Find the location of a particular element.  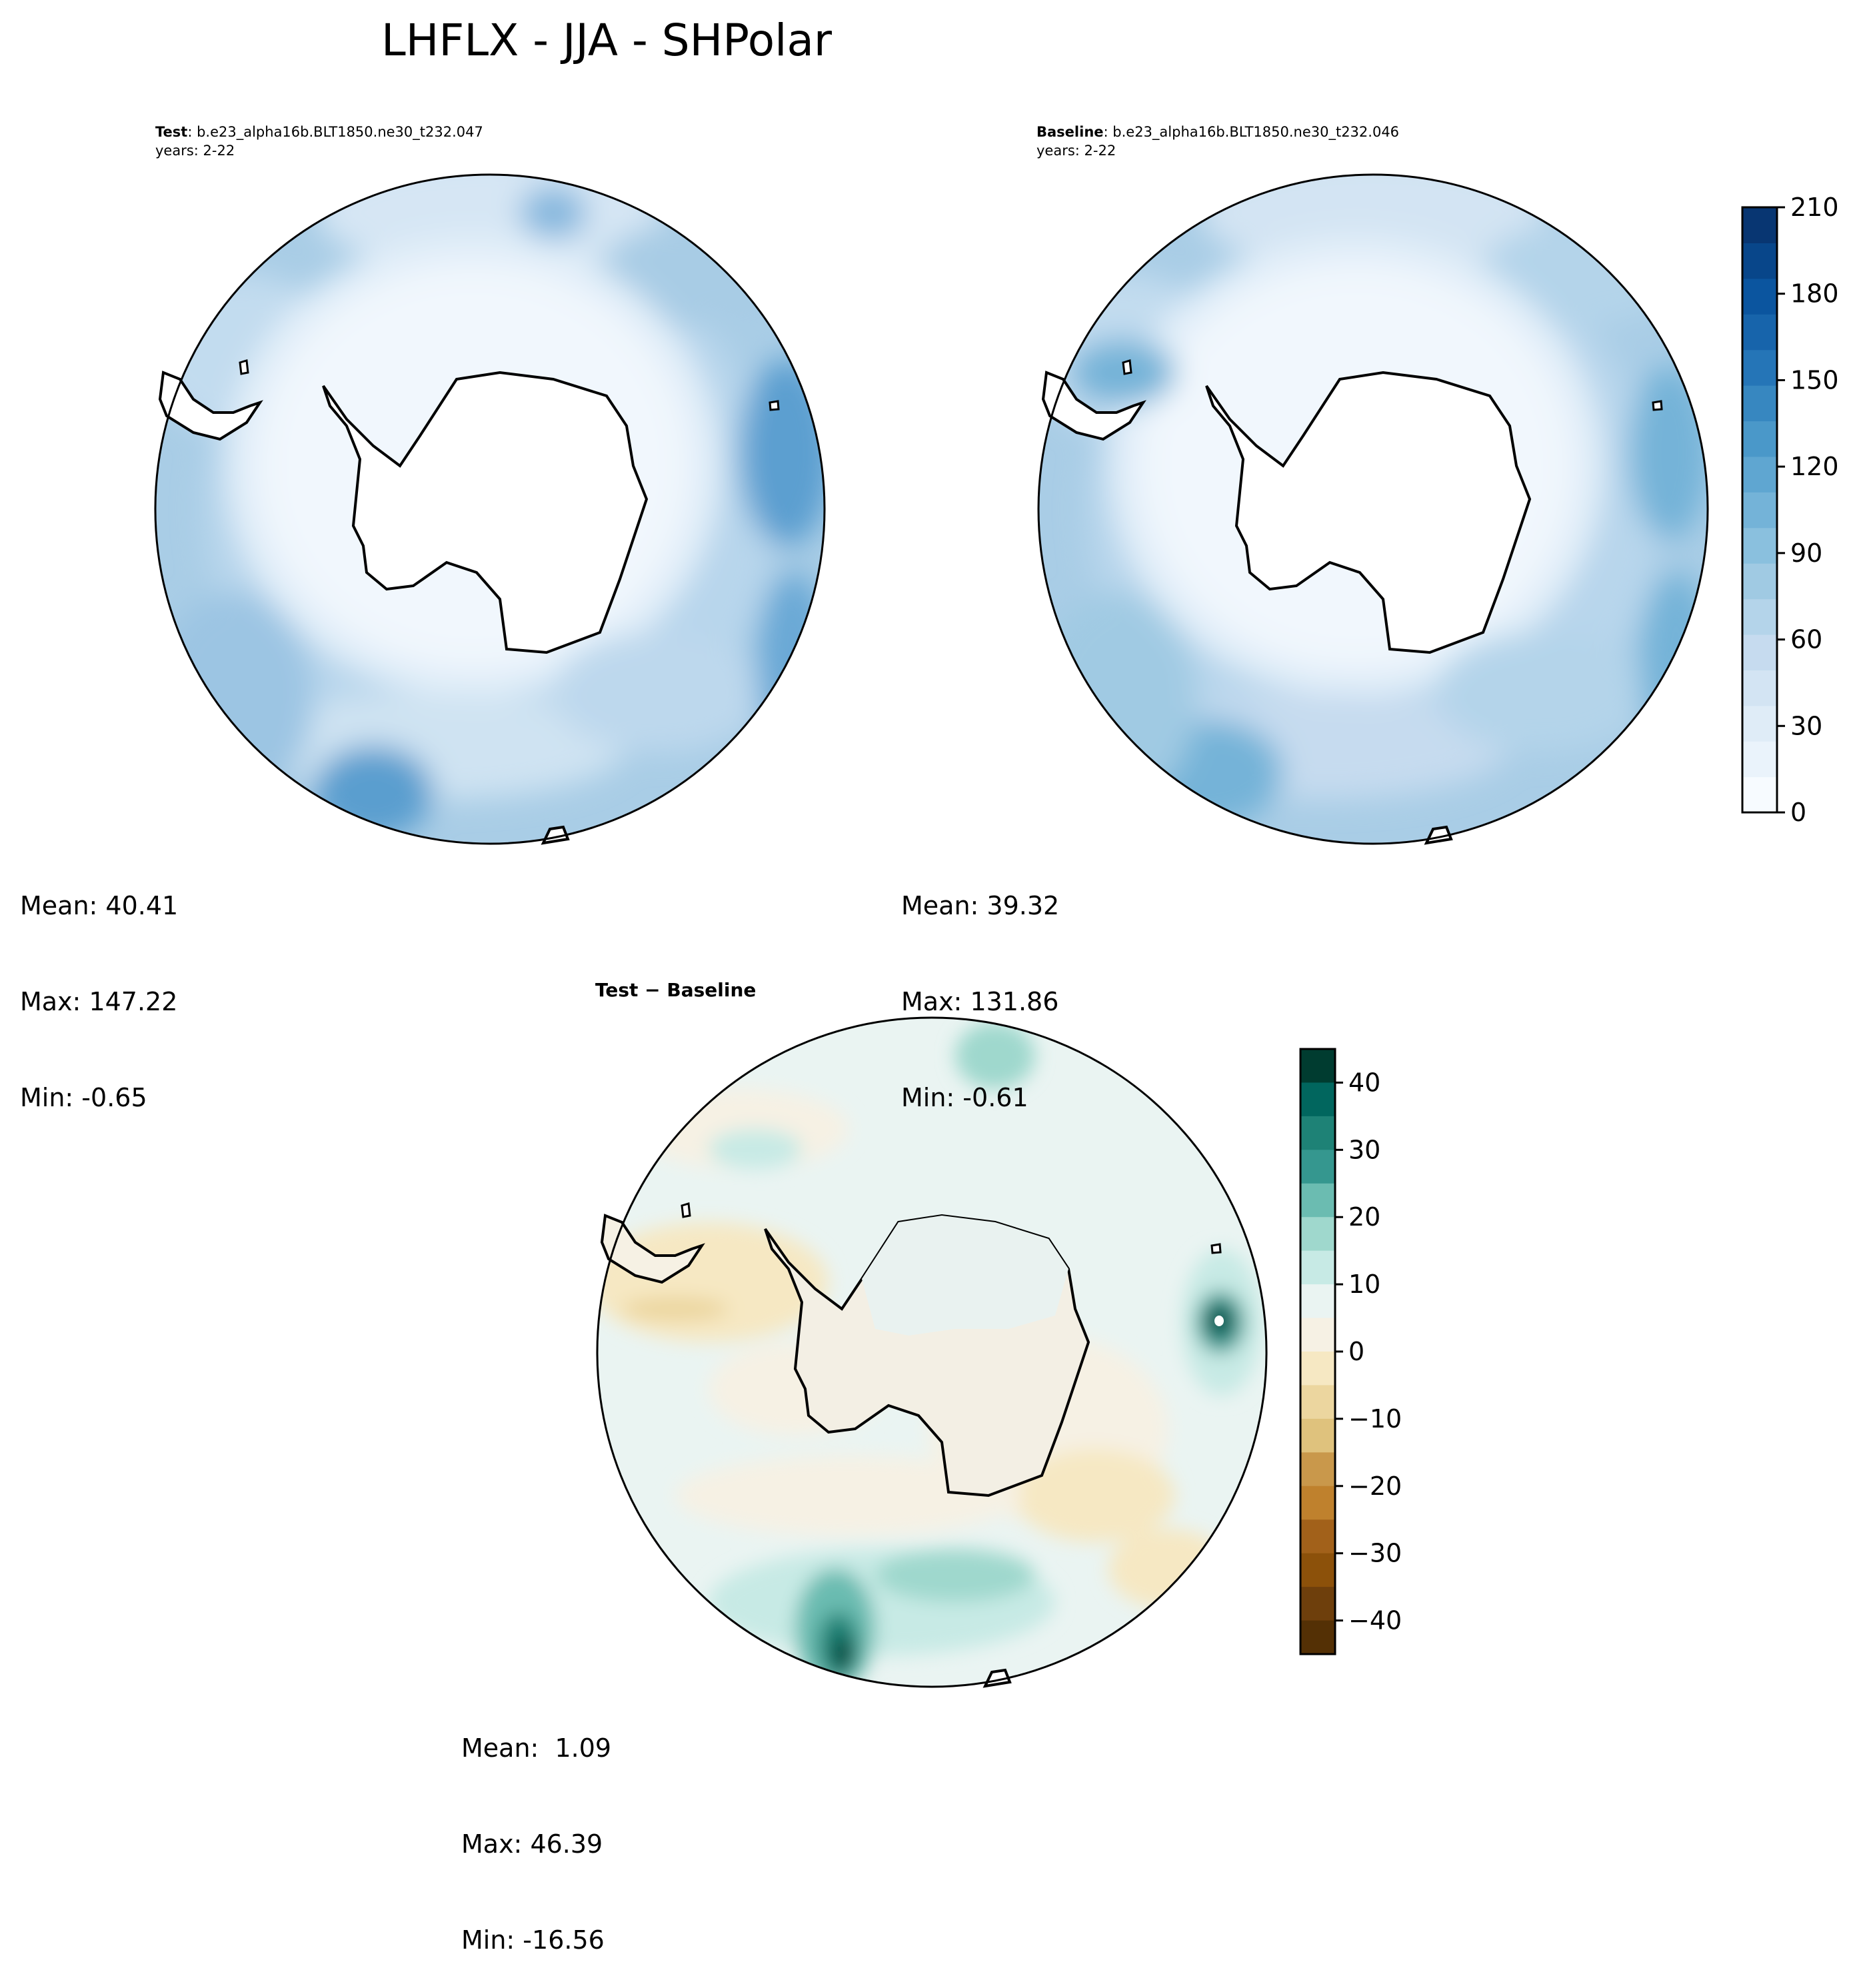

colorbar-tick-label: 120 is located at coordinates (1814, 466).